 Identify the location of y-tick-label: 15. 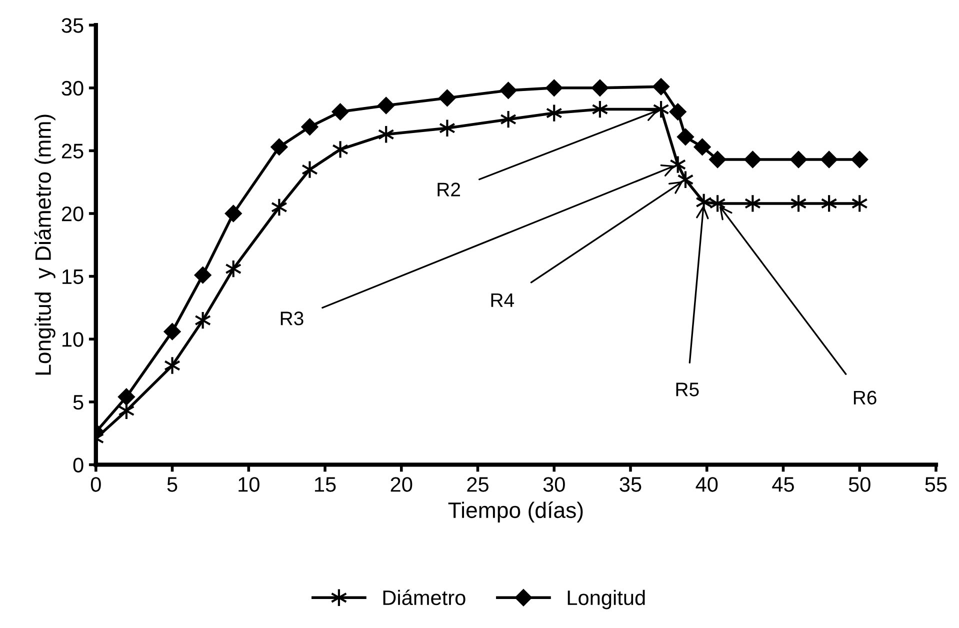
(73, 277).